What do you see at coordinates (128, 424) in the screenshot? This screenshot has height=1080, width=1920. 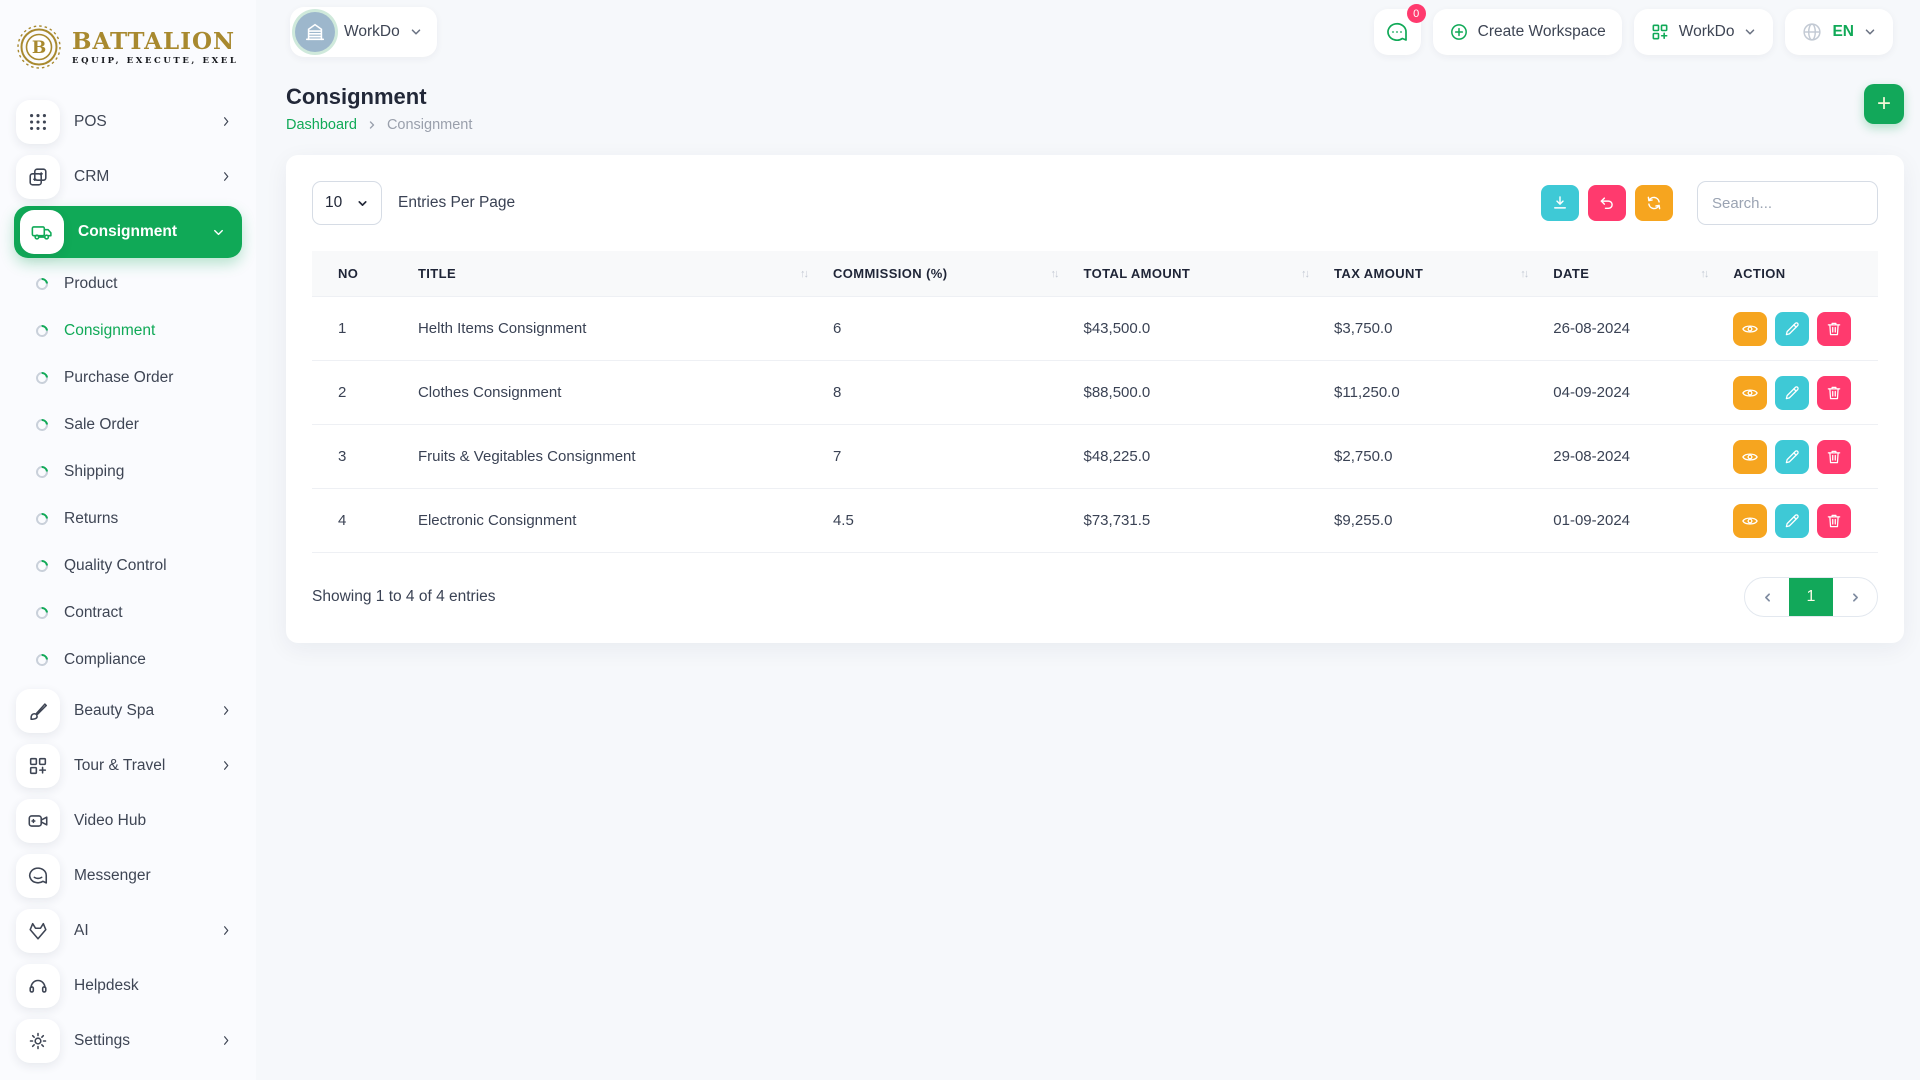 I see `sidebar-subitem-sale-order: Sale Order` at bounding box center [128, 424].